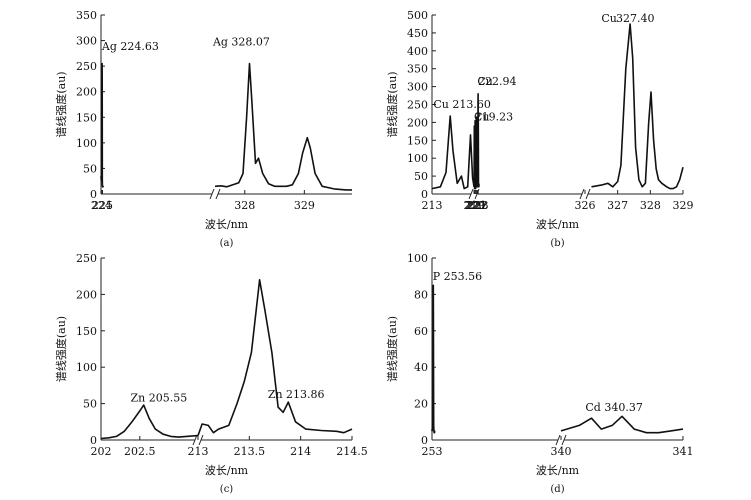 The image size is (751, 500). What do you see at coordinates (417, 51) in the screenshot?
I see `y-tick-label: 400` at bounding box center [417, 51].